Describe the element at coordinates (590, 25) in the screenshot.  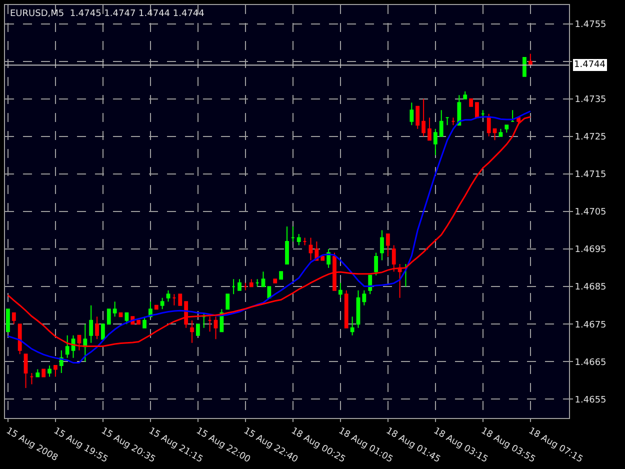
I see `y-tick-label: 1.4755` at that location.